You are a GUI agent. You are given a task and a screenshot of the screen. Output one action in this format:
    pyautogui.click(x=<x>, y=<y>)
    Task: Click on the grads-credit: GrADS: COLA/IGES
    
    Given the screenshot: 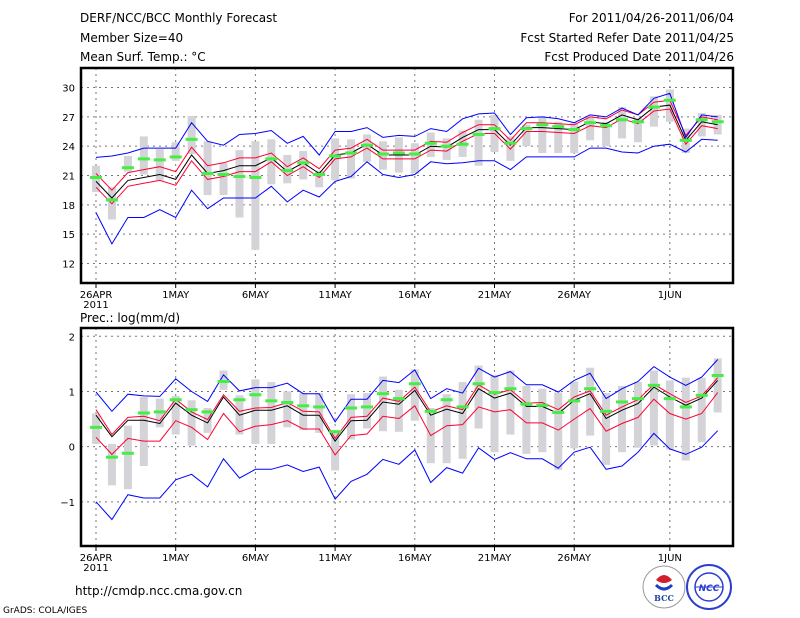 What is the action you would take?
    pyautogui.click(x=45, y=611)
    